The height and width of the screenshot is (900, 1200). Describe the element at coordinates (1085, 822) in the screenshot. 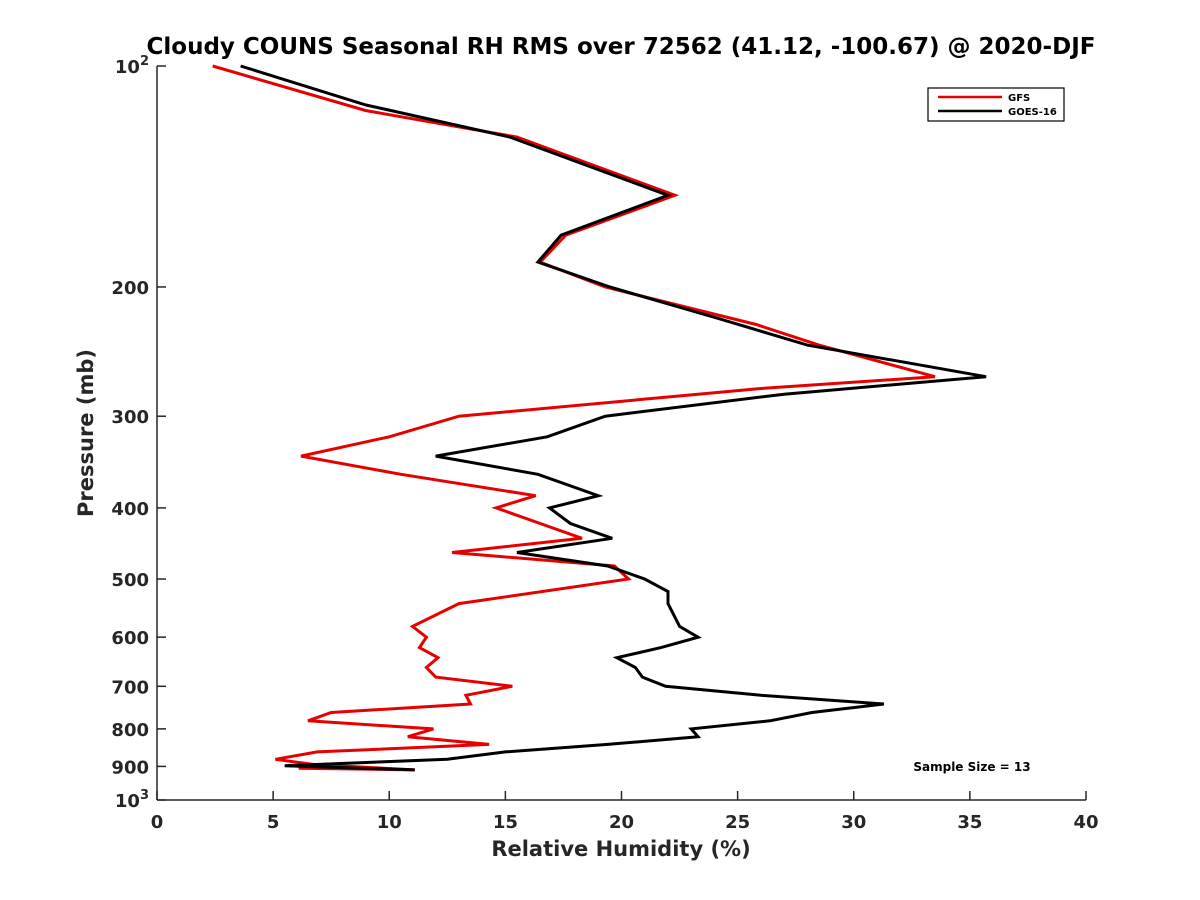

I see `x-tick-label: 40` at that location.